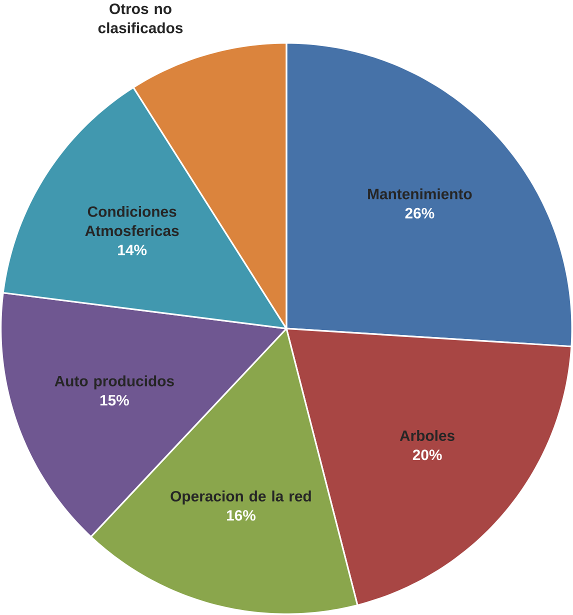 This screenshot has width=573, height=615. What do you see at coordinates (132, 250) in the screenshot?
I see `data-label: 14%` at bounding box center [132, 250].